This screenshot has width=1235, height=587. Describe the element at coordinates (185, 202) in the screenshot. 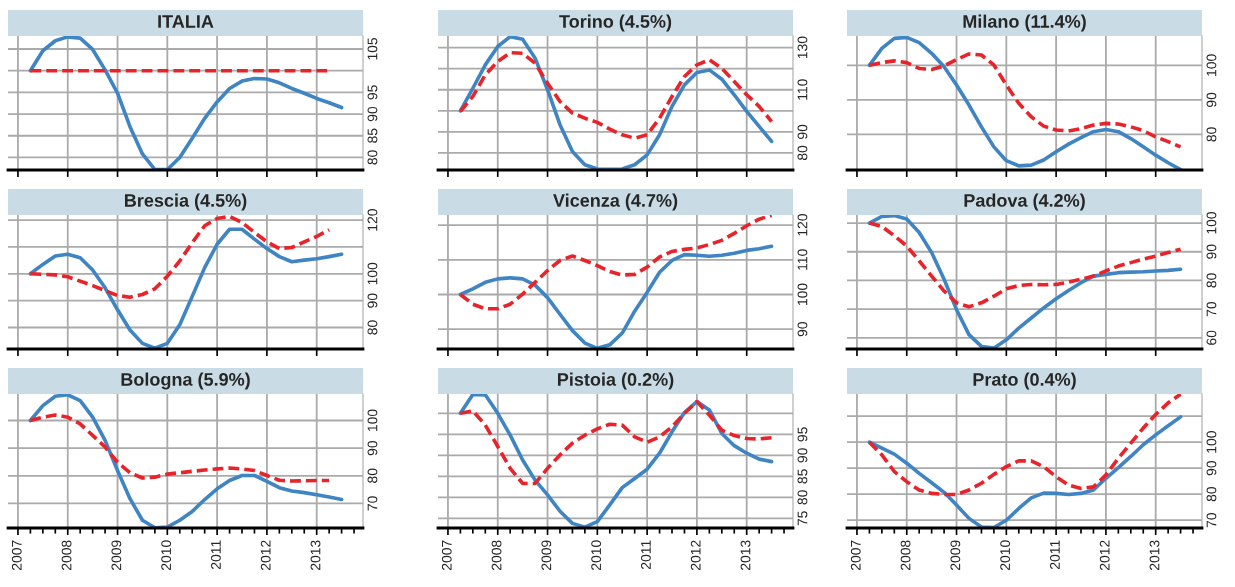

I see `chart-title: Brescia (4.5%)` at that location.